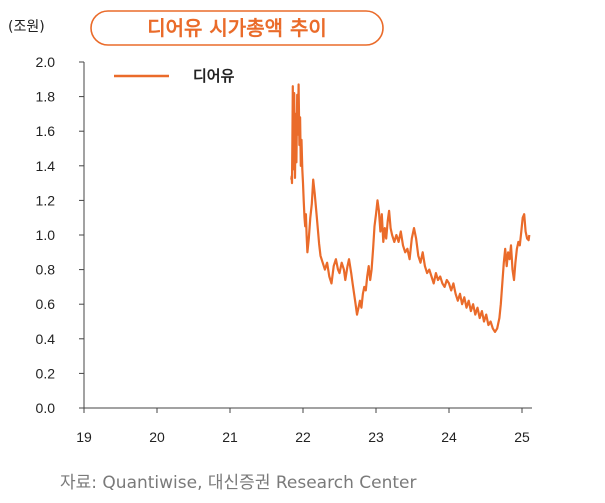  I want to click on x-tick-label: 23, so click(376, 437).